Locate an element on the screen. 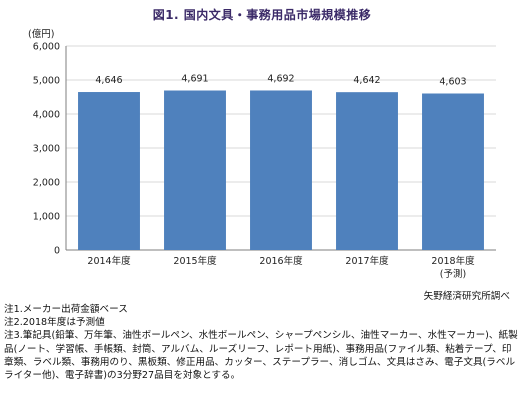  x-tick-label: 2016年度 is located at coordinates (281, 261).